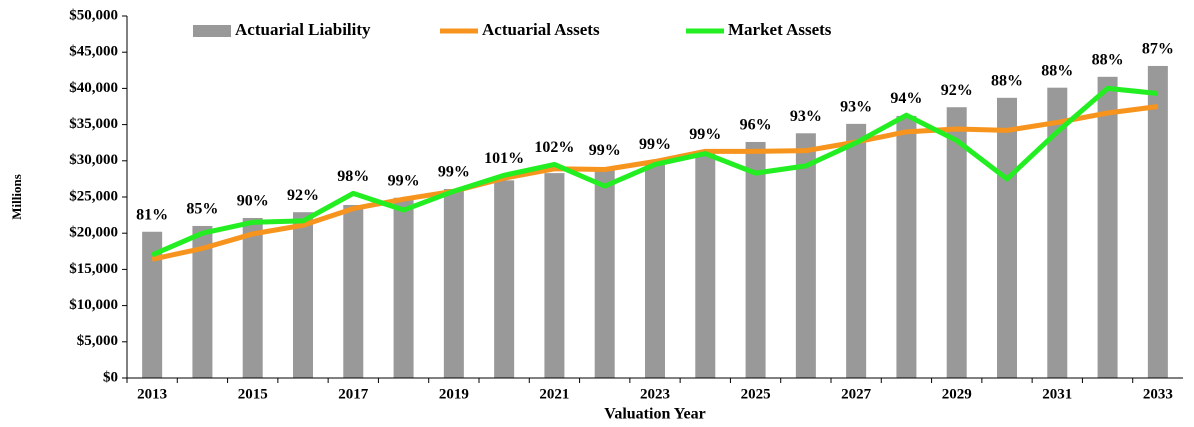  I want to click on legend-label: Actuarial Assets, so click(541, 29).